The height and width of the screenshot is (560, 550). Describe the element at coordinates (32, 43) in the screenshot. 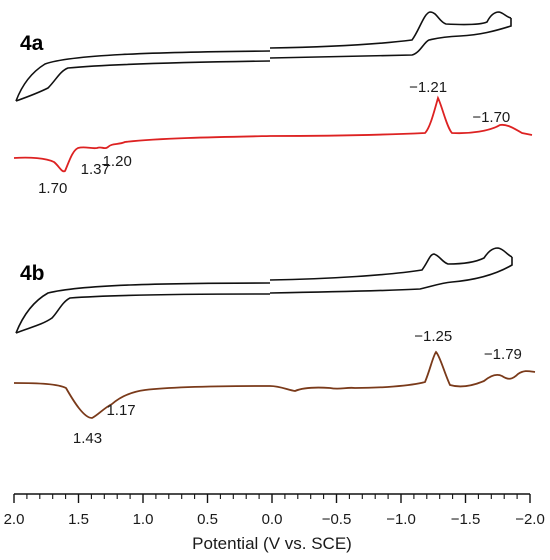

I see `panel-label-4a: 4a` at that location.